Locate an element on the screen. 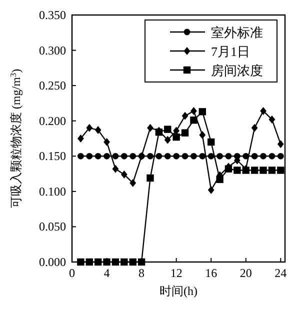  x-tick-label: 24 is located at coordinates (280, 273).